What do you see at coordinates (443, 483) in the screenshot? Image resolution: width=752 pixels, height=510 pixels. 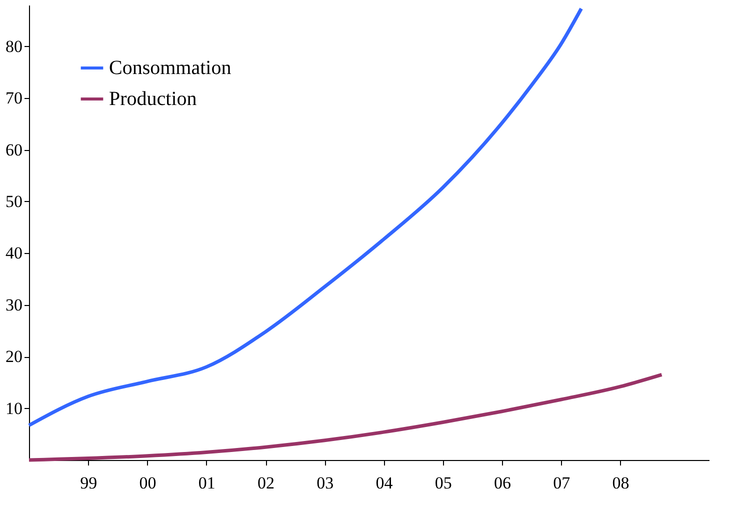 I see `x-tick-label: 05` at bounding box center [443, 483].